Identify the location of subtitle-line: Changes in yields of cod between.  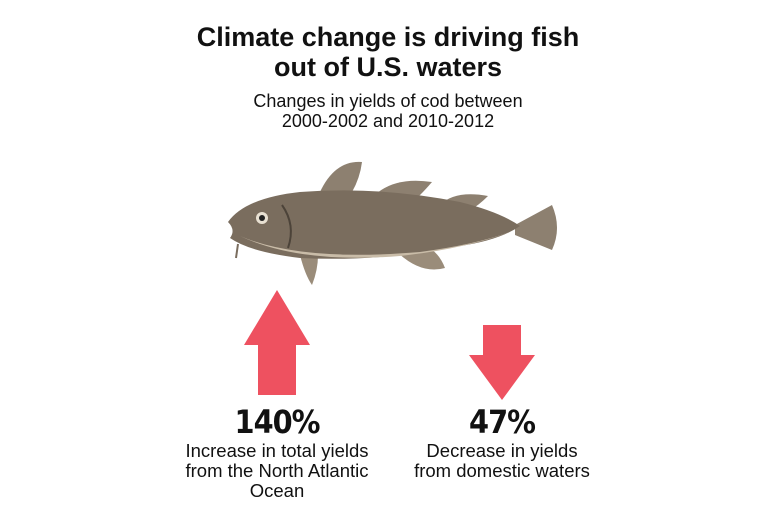
(387, 101).